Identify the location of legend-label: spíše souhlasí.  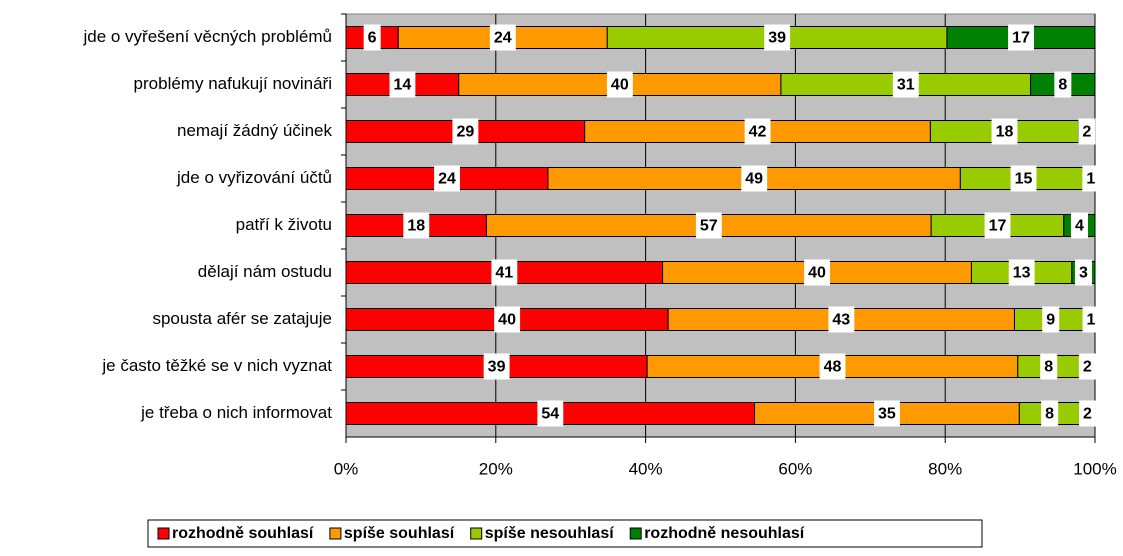
(399, 533).